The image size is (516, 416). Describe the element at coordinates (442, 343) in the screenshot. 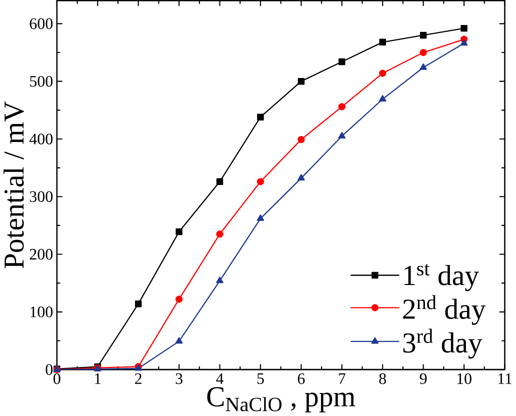

I see `legend-label: 3$^{rd}$ day` at that location.